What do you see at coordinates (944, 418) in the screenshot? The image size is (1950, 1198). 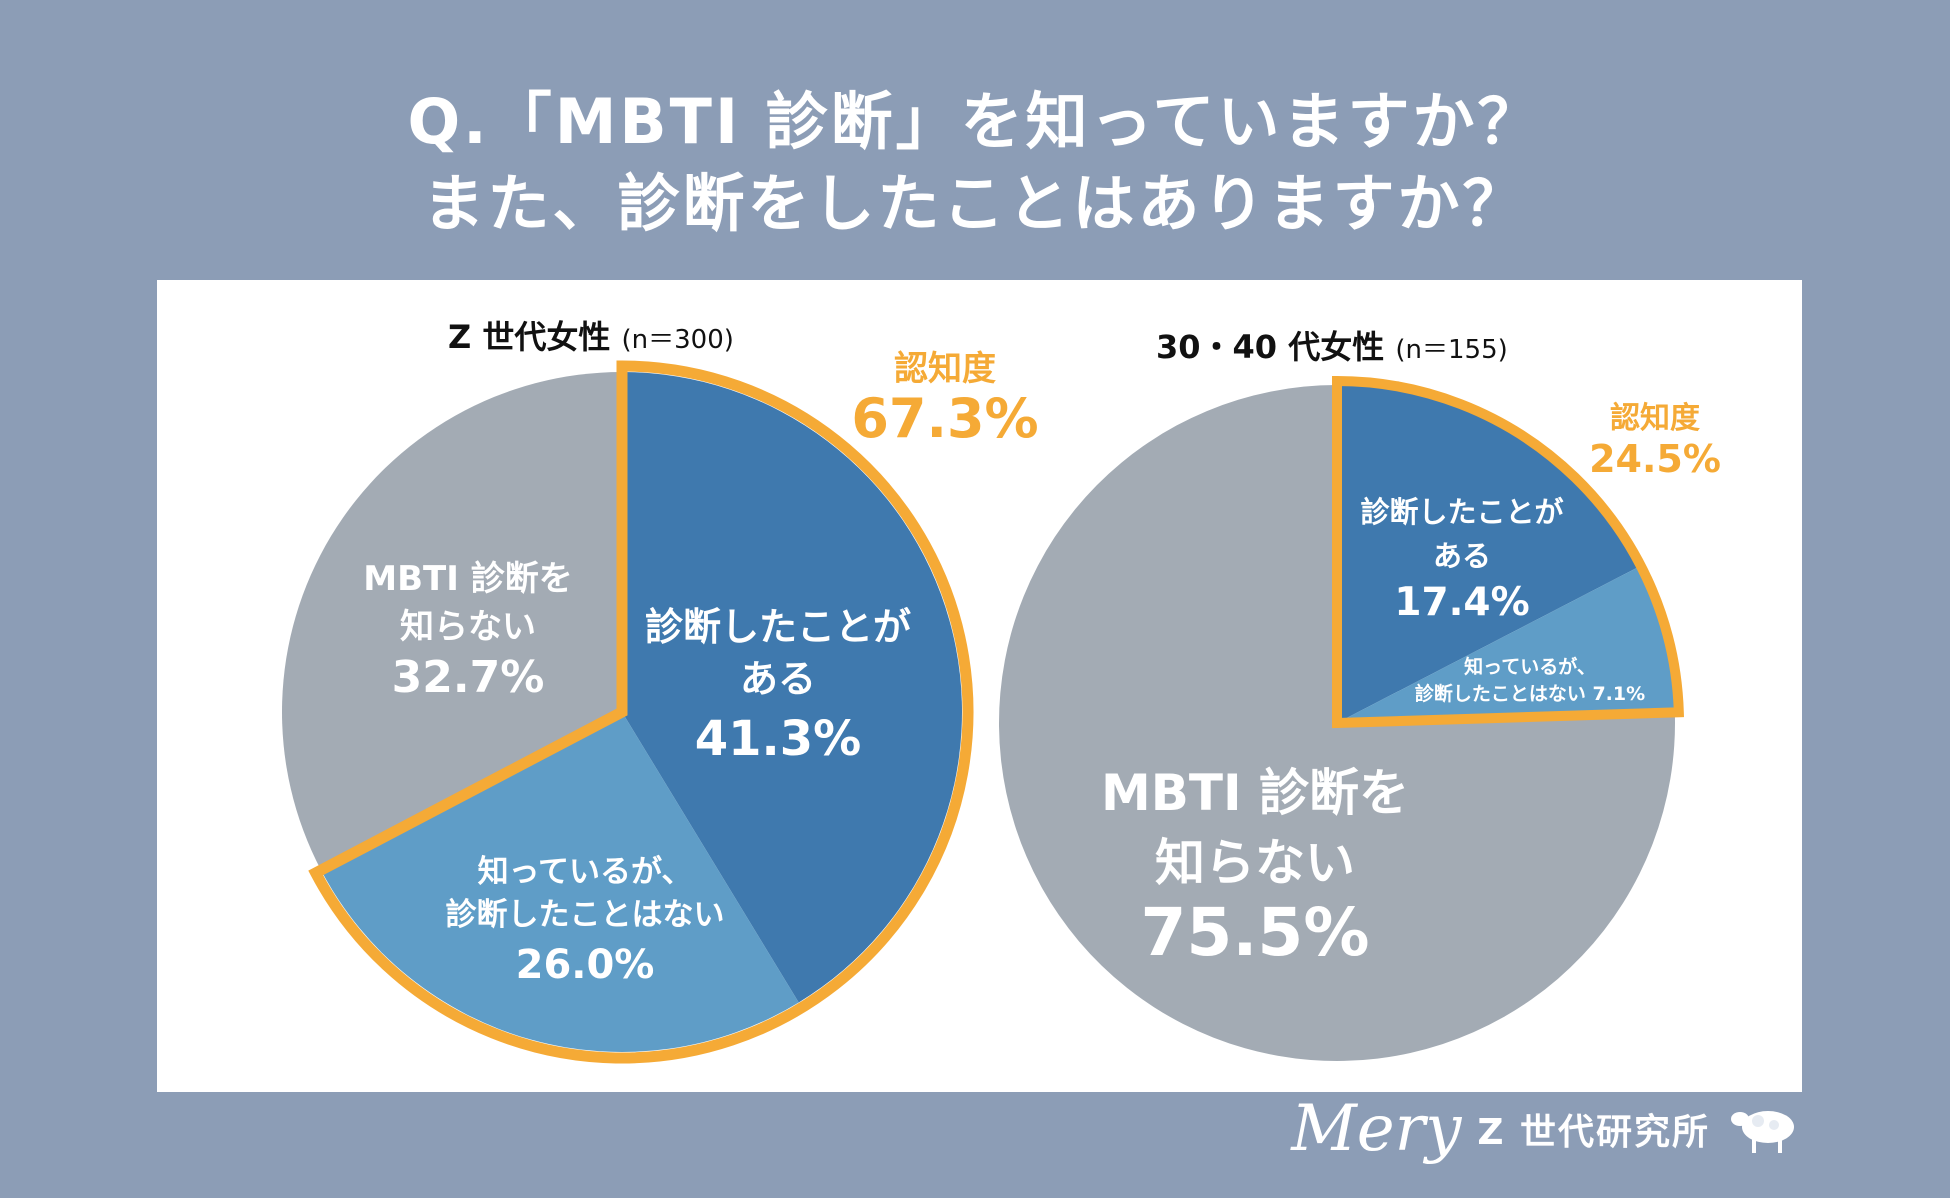 I see `awareness-value: 67.3%` at bounding box center [944, 418].